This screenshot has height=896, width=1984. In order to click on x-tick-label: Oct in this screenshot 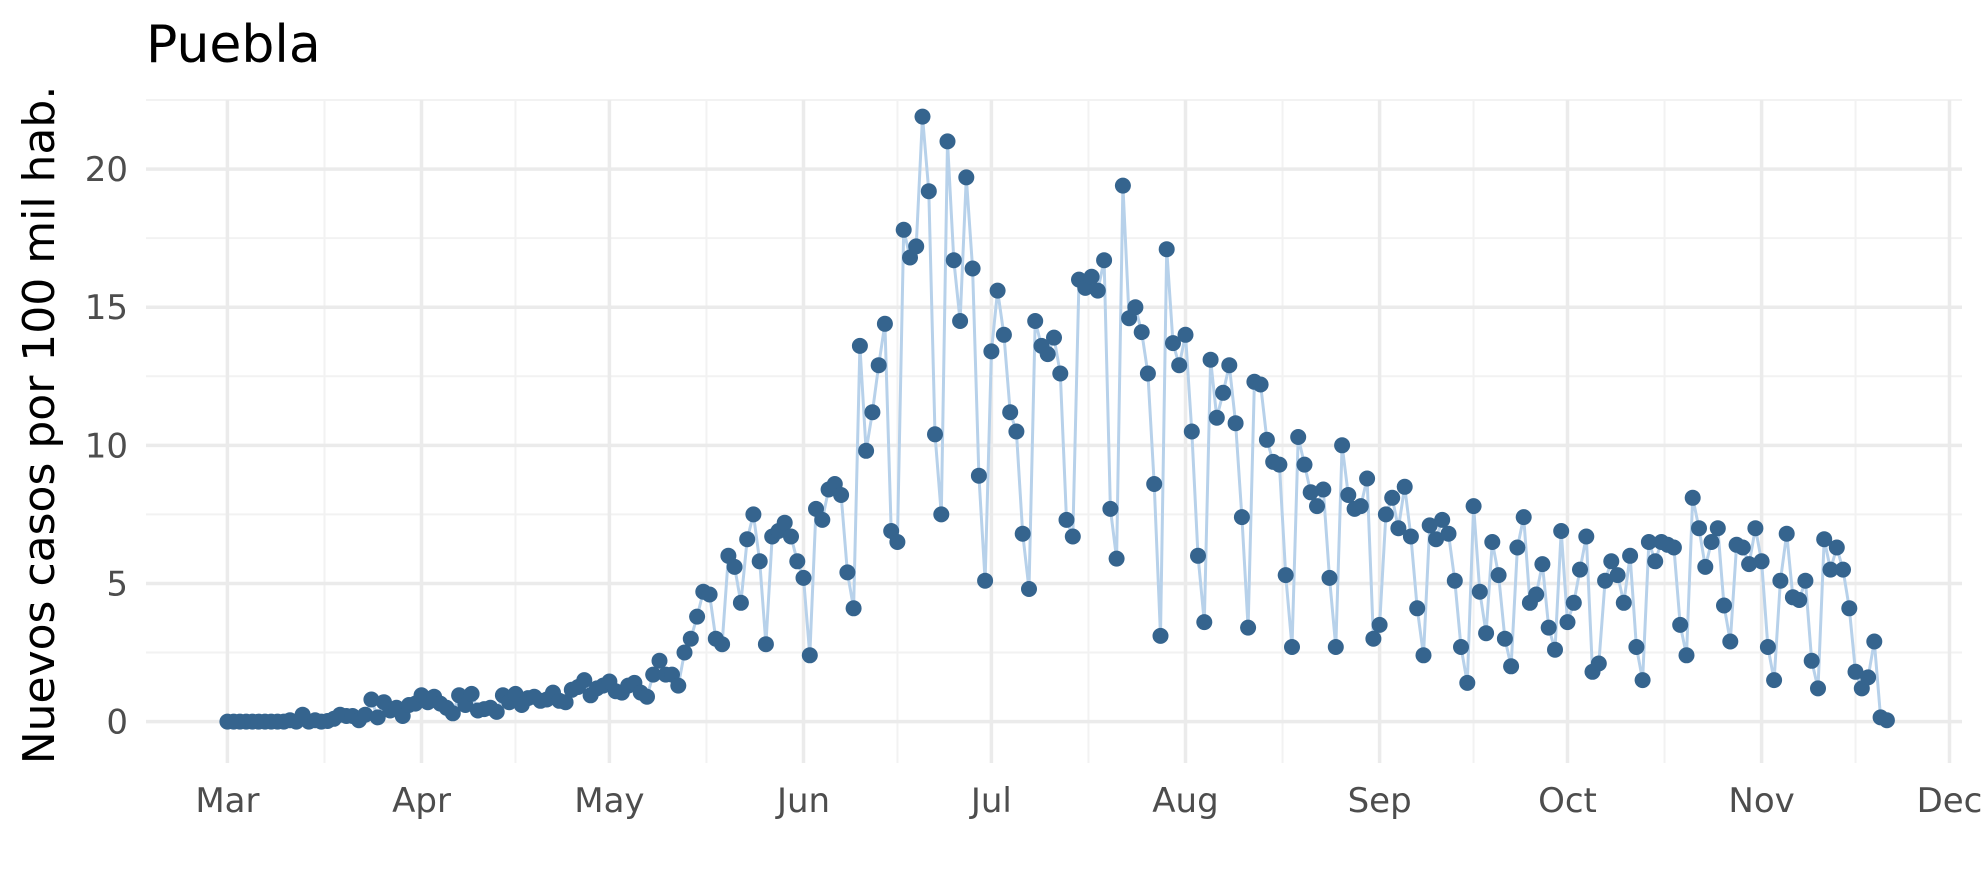, I will do `click(1567, 801)`.